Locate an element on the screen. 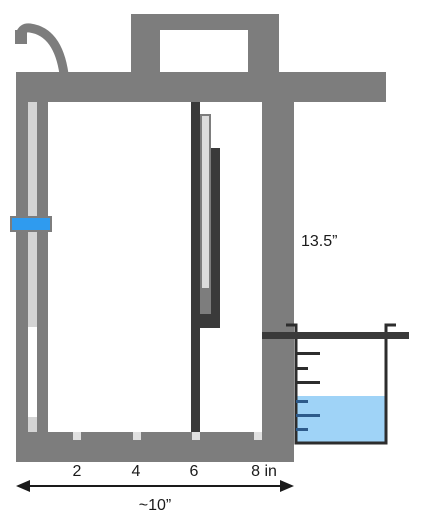  scale-label-4: 4 is located at coordinates (136, 471).